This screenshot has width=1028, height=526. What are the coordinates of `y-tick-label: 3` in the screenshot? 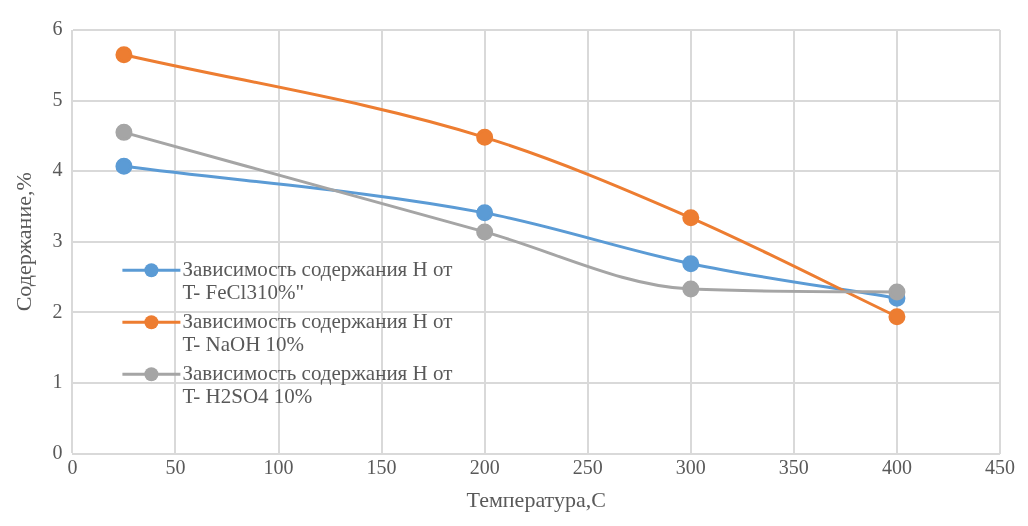 It's located at (57, 240).